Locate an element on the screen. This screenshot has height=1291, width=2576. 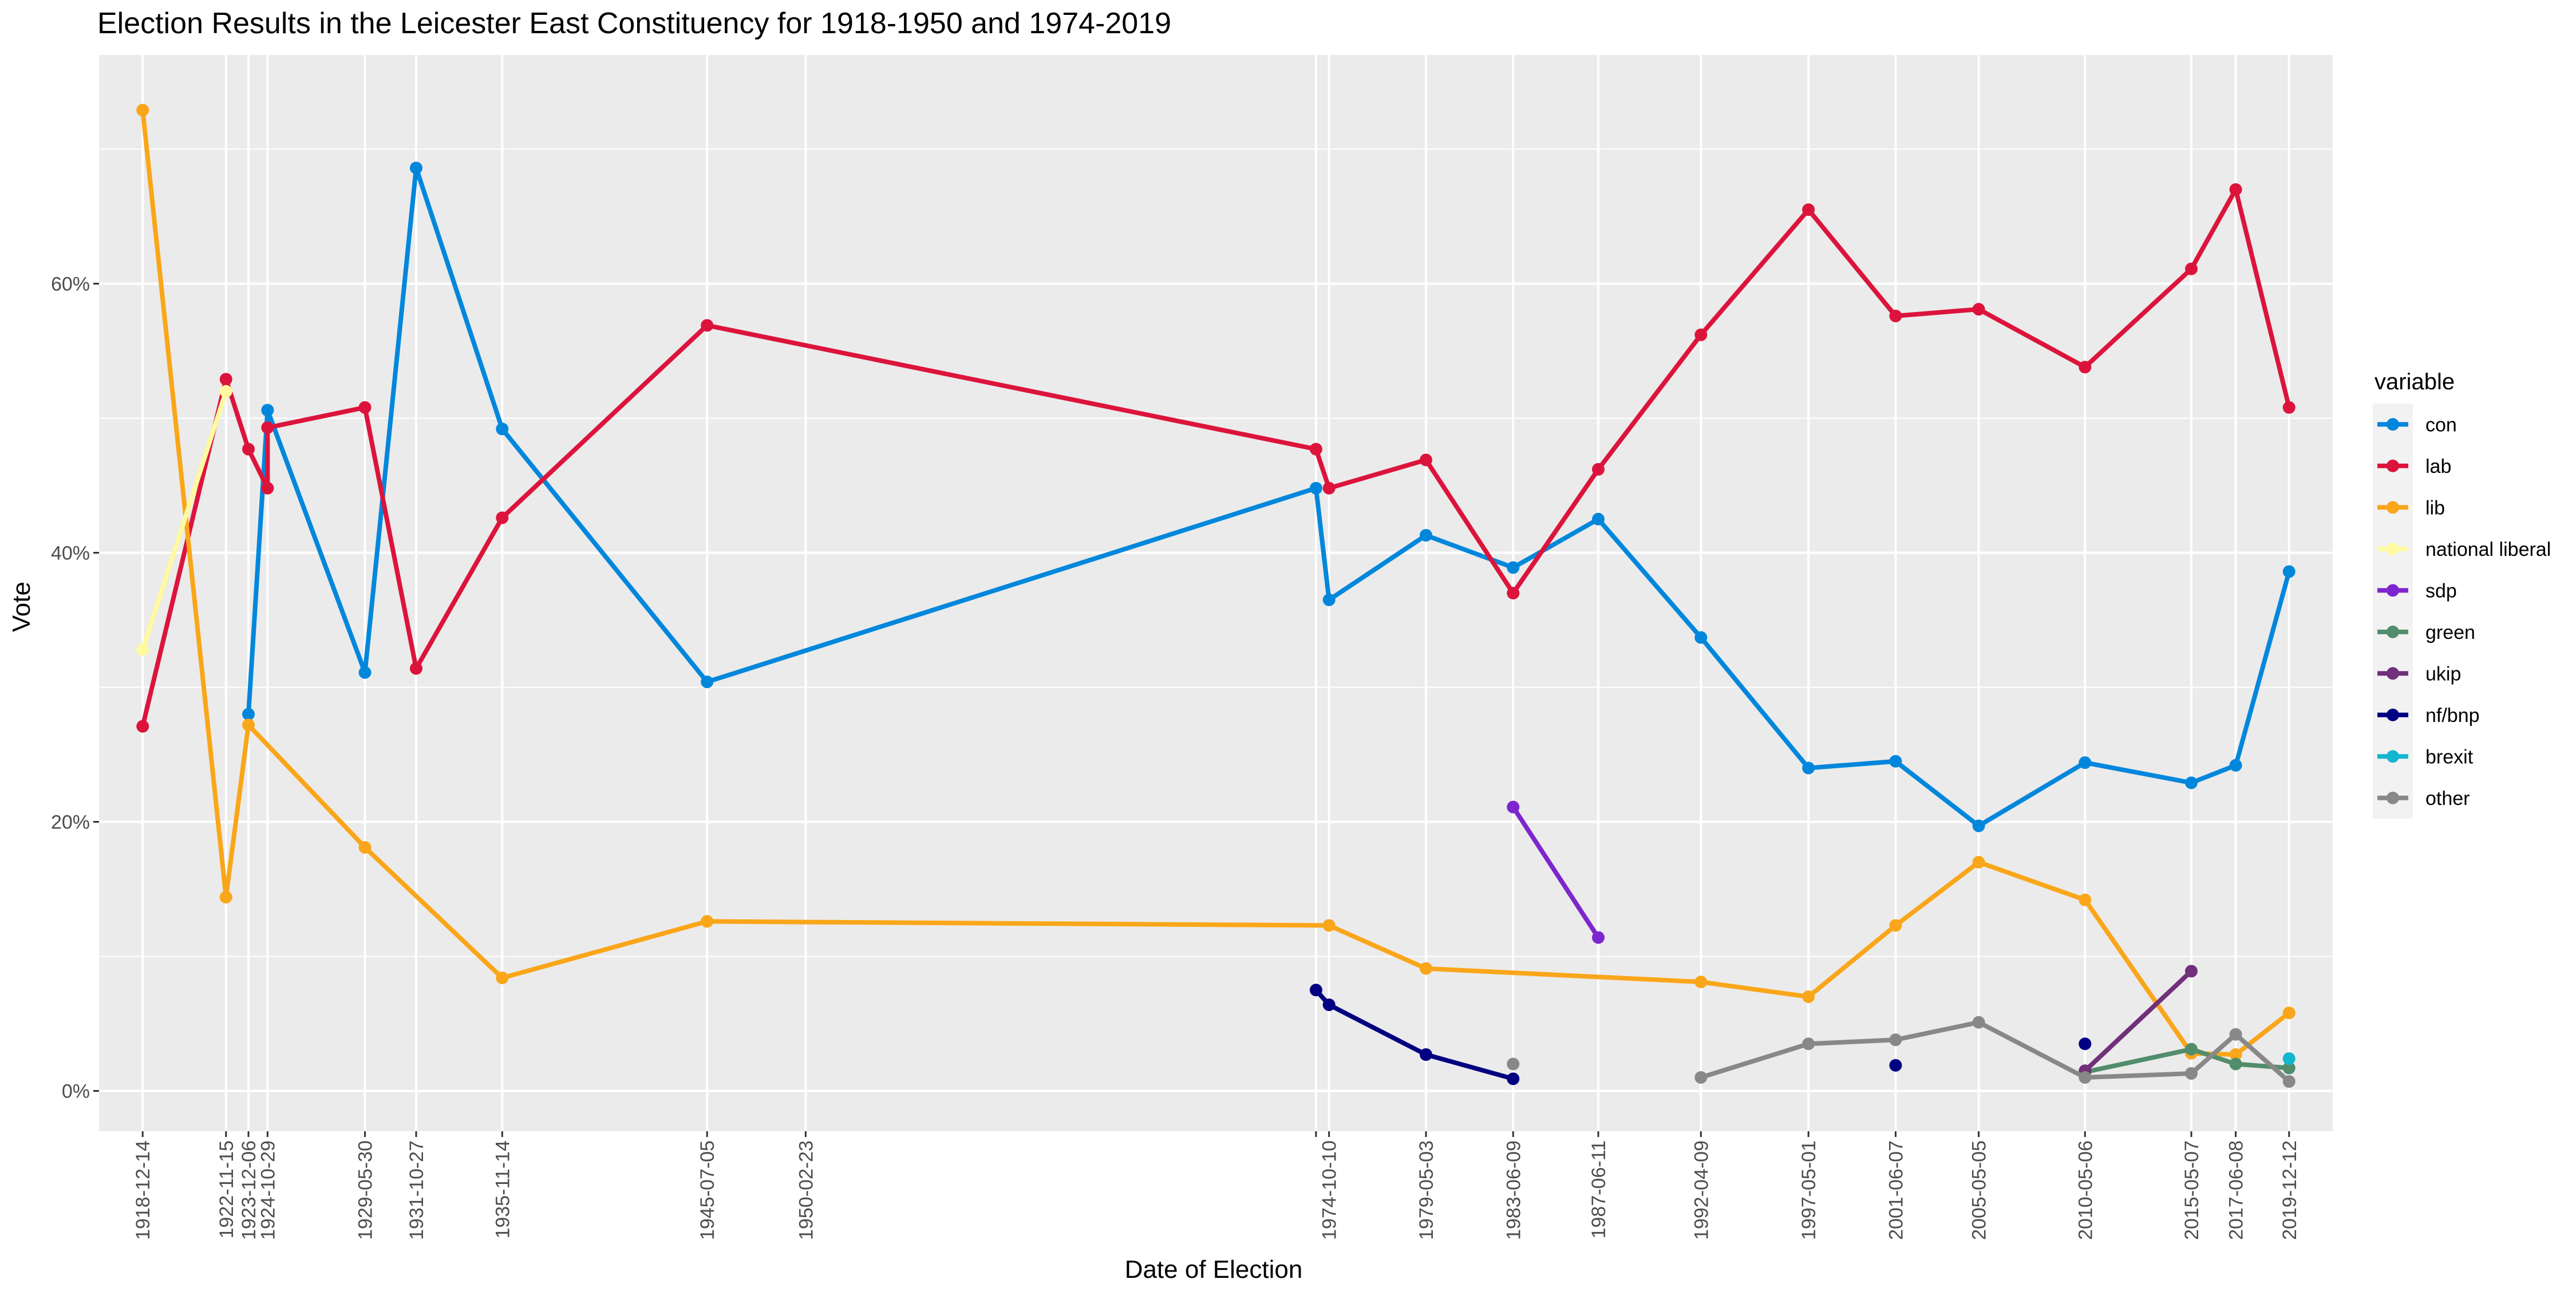
x-tick-label: 1923-12-06 is located at coordinates (249, 1190).